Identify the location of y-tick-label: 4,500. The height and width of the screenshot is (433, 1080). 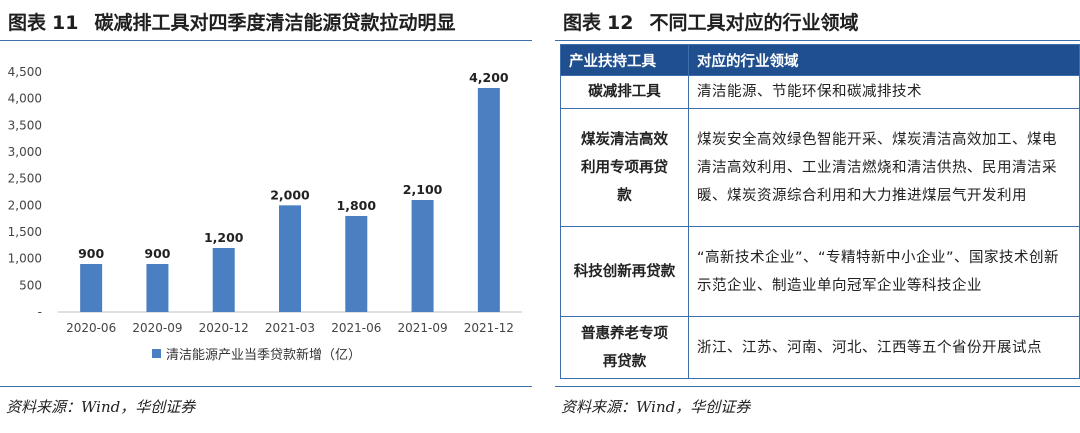
(25, 72).